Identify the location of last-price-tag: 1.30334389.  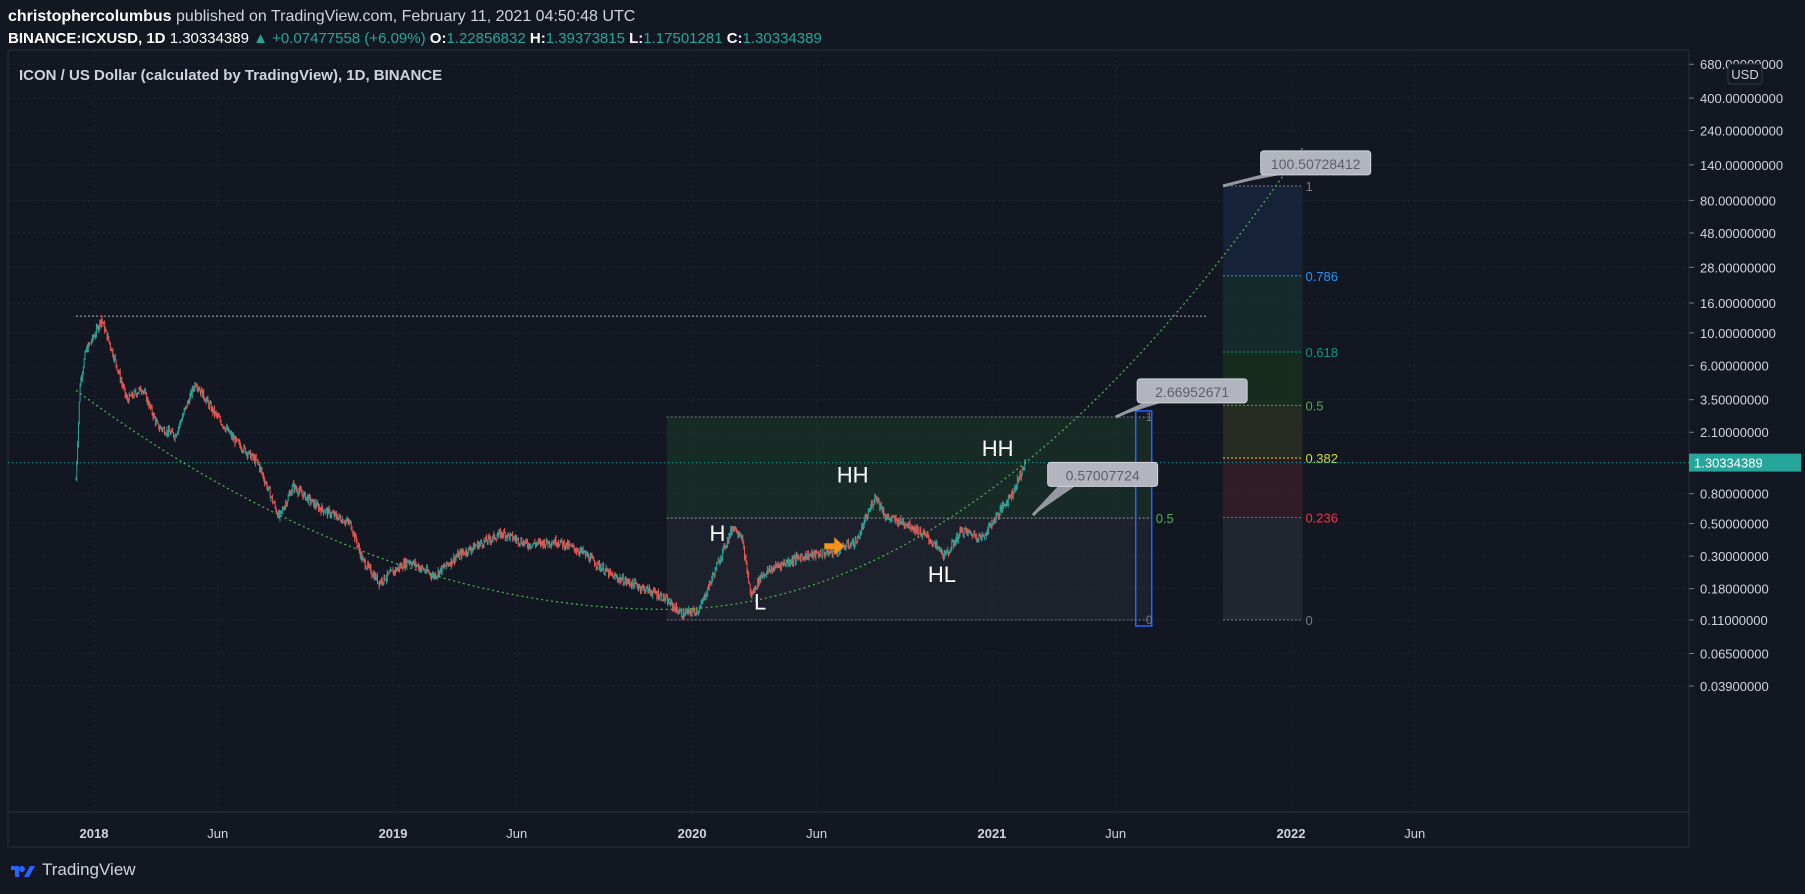
(1745, 462).